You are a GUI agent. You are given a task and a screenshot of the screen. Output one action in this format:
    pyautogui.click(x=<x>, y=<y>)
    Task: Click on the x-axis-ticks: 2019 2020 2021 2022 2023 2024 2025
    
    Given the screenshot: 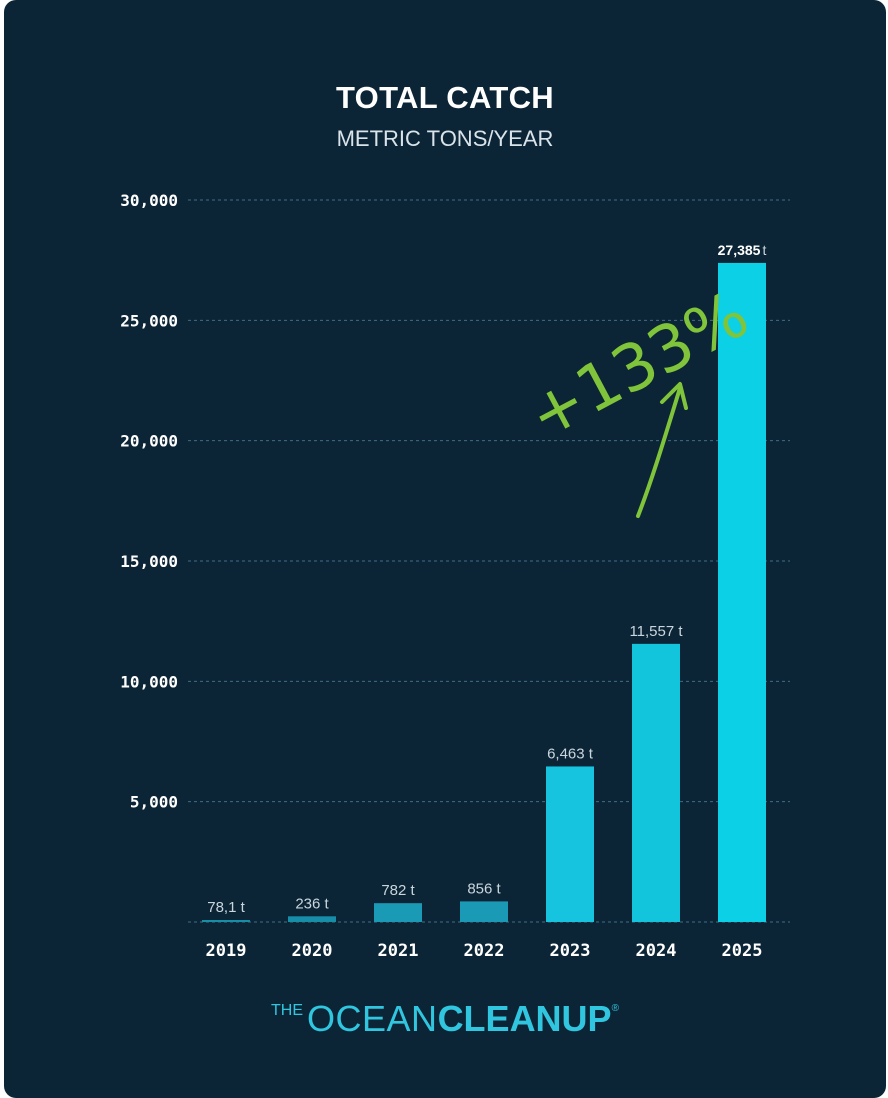 What is the action you would take?
    pyautogui.click(x=484, y=951)
    